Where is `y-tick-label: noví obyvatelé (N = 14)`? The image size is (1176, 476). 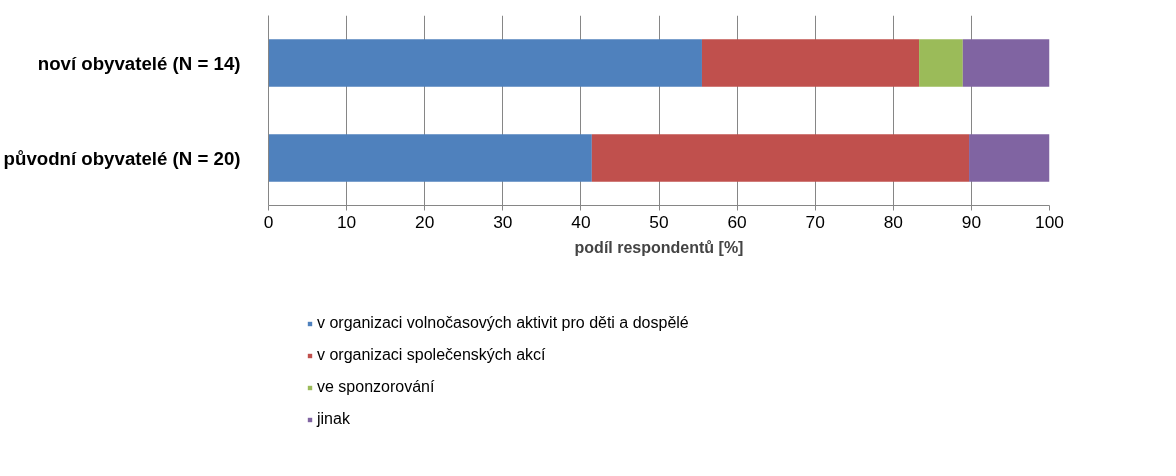 y-tick-label: noví obyvatelé (N = 14) is located at coordinates (139, 63).